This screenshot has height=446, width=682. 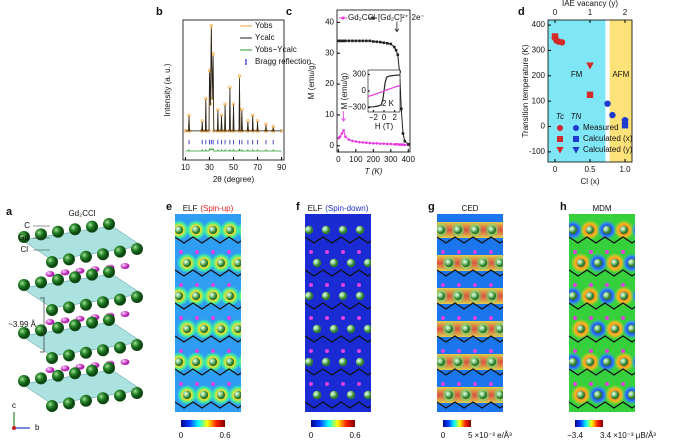 What do you see at coordinates (606, 435) in the screenshot?
I see `colorbar-max: 3.4` at bounding box center [606, 435].